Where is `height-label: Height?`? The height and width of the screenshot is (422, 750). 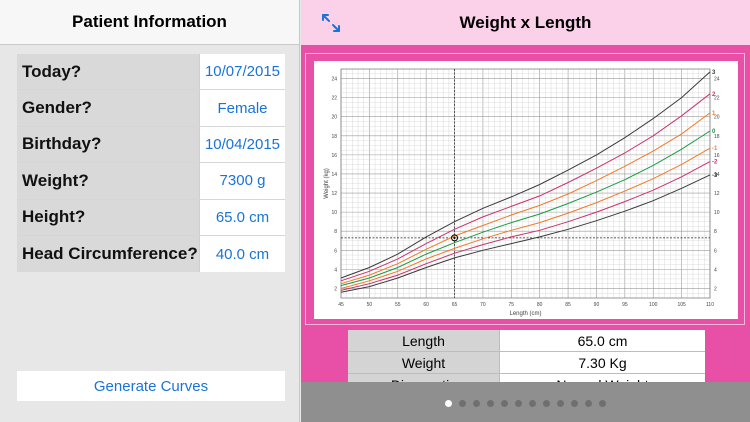 height-label: Height? is located at coordinates (108, 217).